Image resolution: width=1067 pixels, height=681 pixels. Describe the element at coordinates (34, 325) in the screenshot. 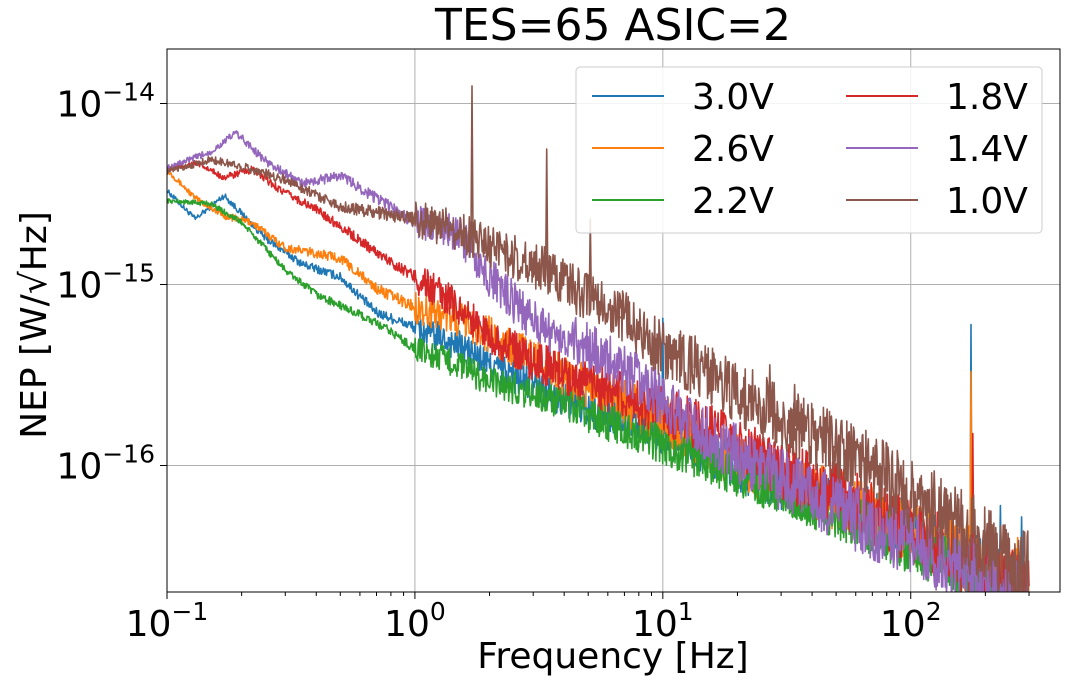

I see `y-axis-label: NEP [W/√Hz]` at that location.